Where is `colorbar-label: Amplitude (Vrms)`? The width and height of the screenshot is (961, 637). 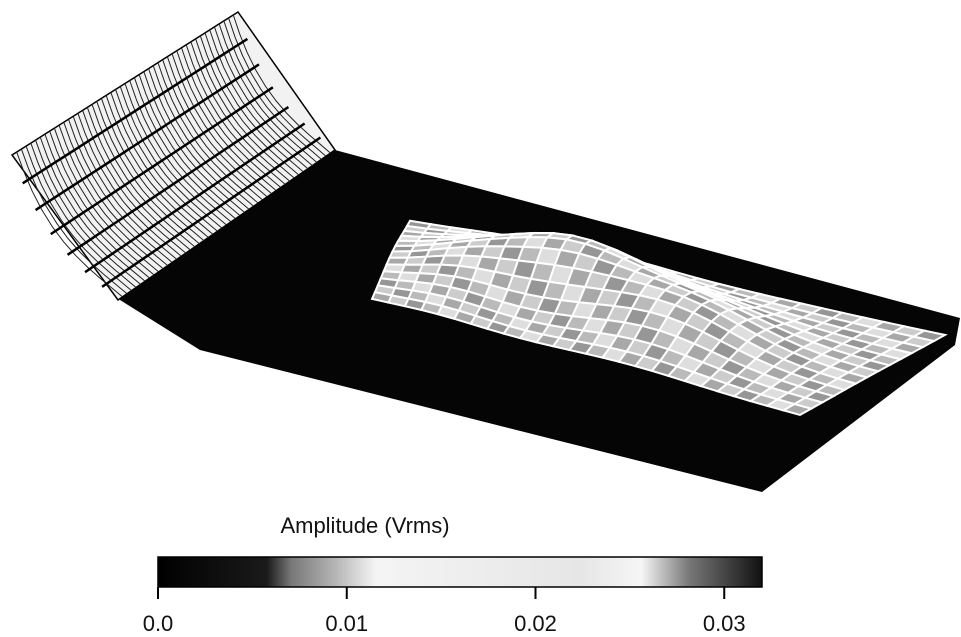
colorbar-label: Amplitude (Vrms) is located at coordinates (364, 525).